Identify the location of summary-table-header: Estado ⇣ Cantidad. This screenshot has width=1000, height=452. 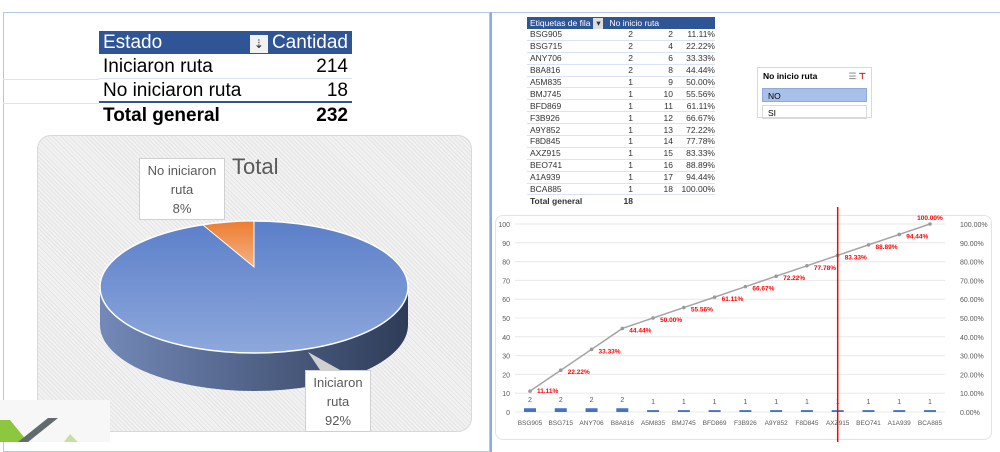
(225, 42).